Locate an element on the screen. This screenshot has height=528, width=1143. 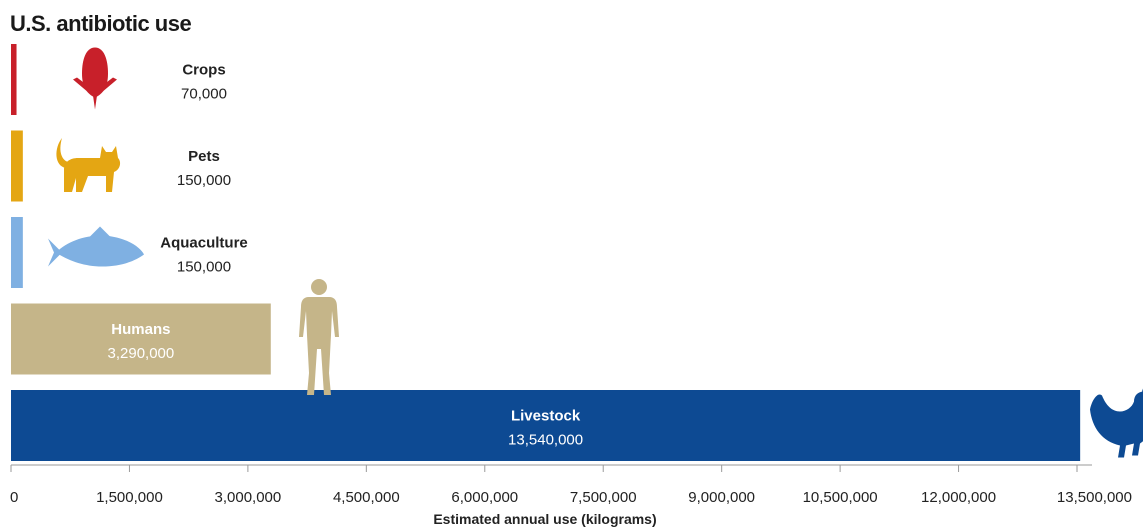
bar-pets is located at coordinates (17, 166).